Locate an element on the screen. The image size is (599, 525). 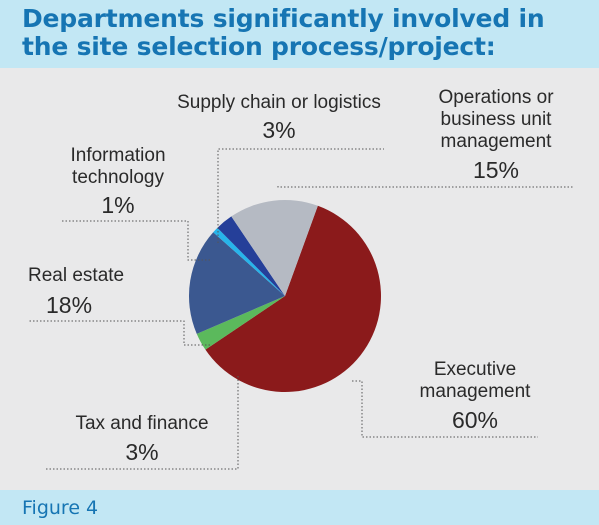
pie-slice-operations is located at coordinates (274, 248).